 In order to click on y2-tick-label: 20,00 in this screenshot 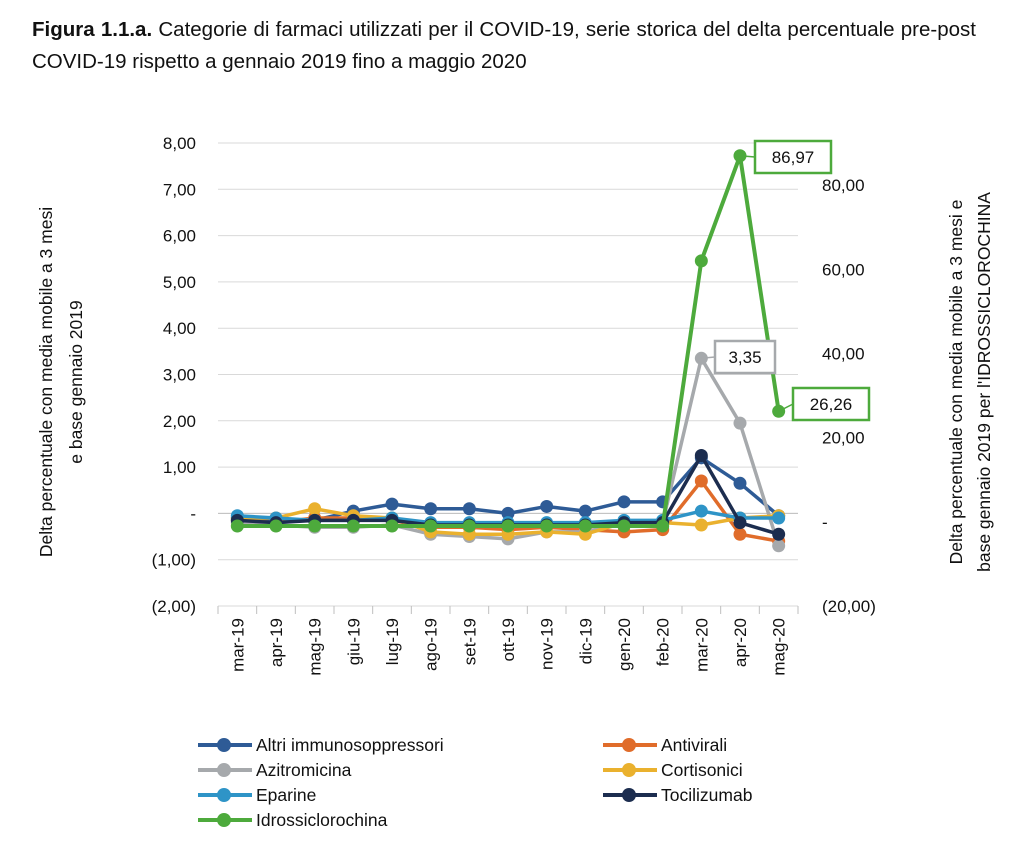, I will do `click(843, 438)`.